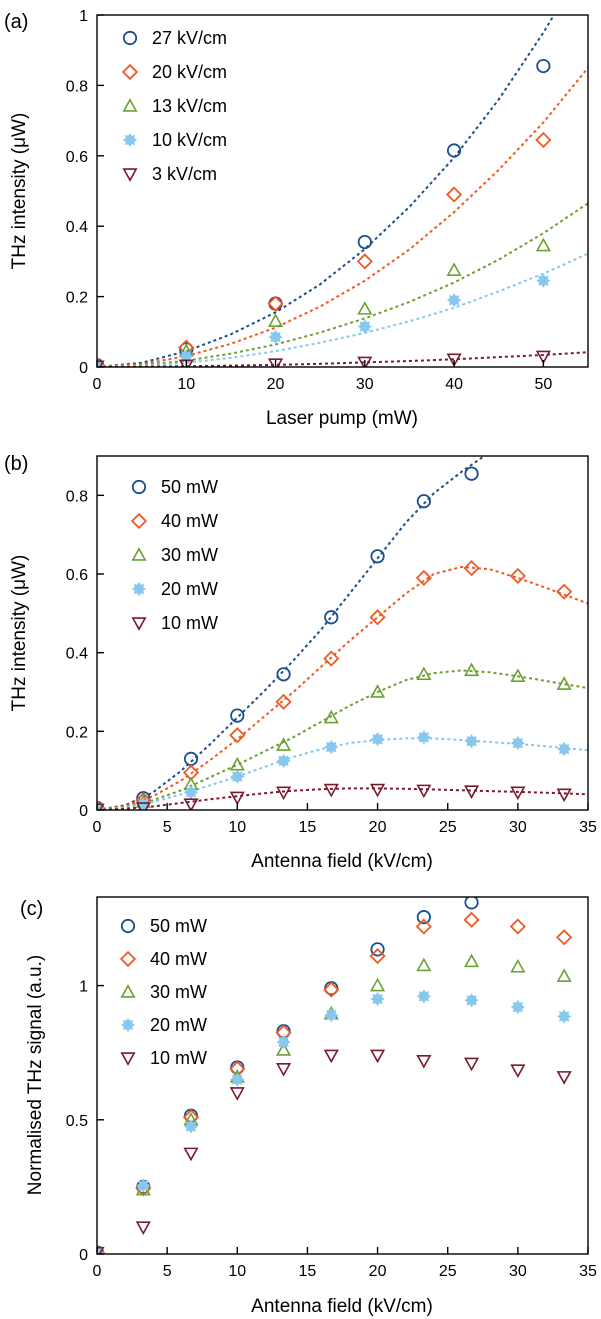 The width and height of the screenshot is (601, 1319). Describe the element at coordinates (588, 827) in the screenshot. I see `x-tick-label: 35` at that location.